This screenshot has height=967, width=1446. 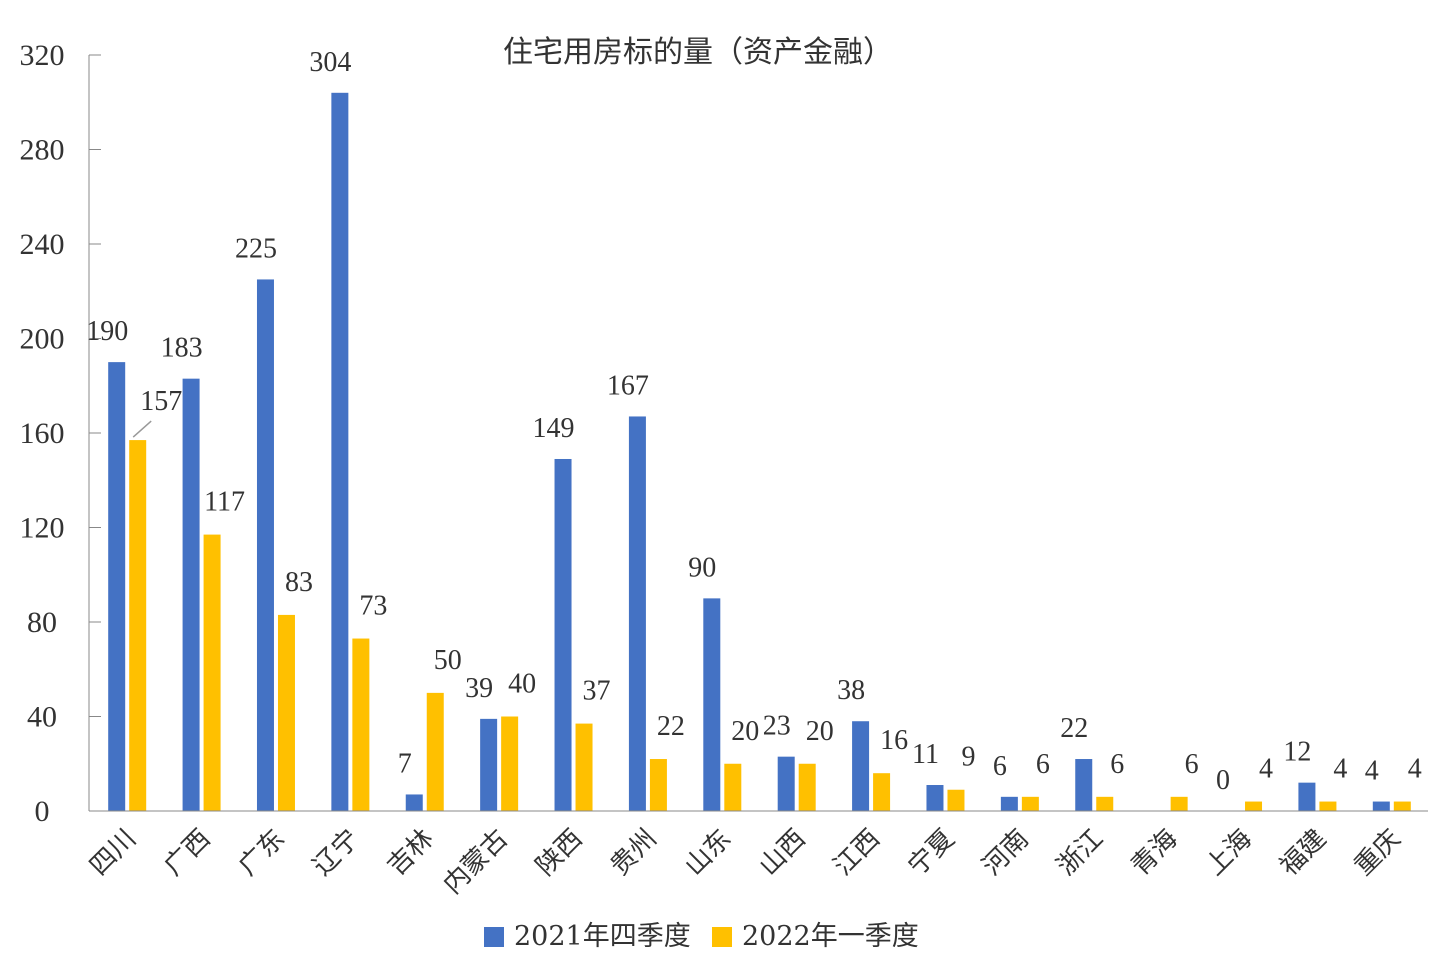 I want to click on data-label: 23, so click(x=777, y=726).